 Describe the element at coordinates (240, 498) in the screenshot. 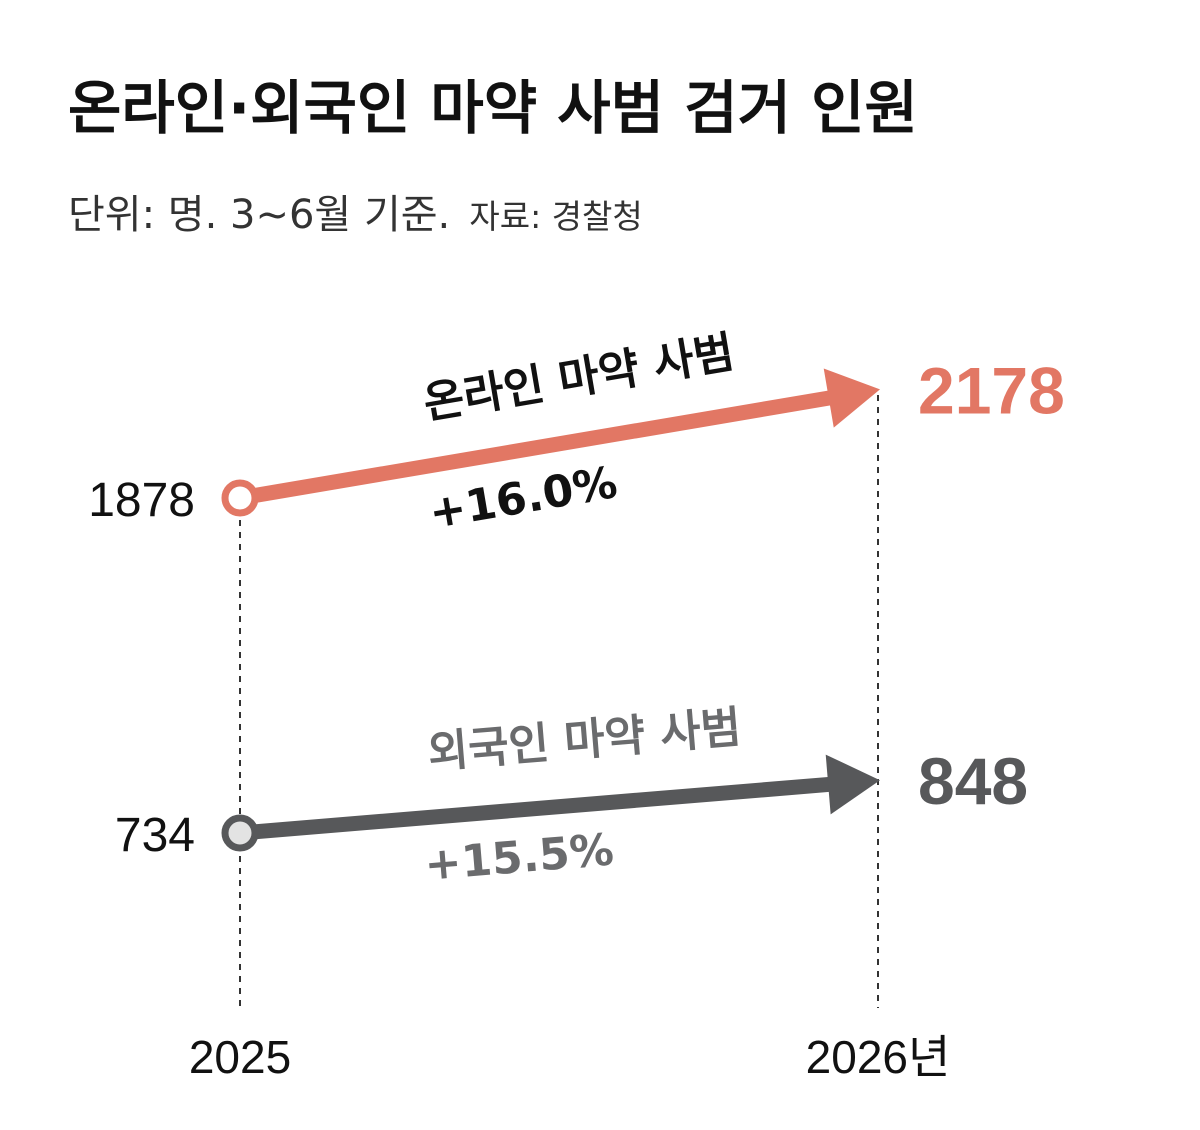

I see `series-online-start-marker` at that location.